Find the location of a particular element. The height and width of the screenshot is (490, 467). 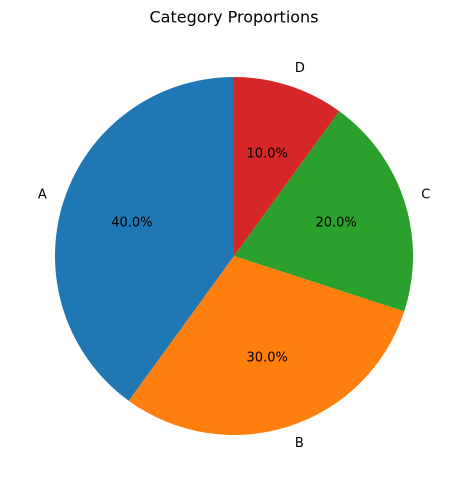

pie-slice is located at coordinates (287, 166).